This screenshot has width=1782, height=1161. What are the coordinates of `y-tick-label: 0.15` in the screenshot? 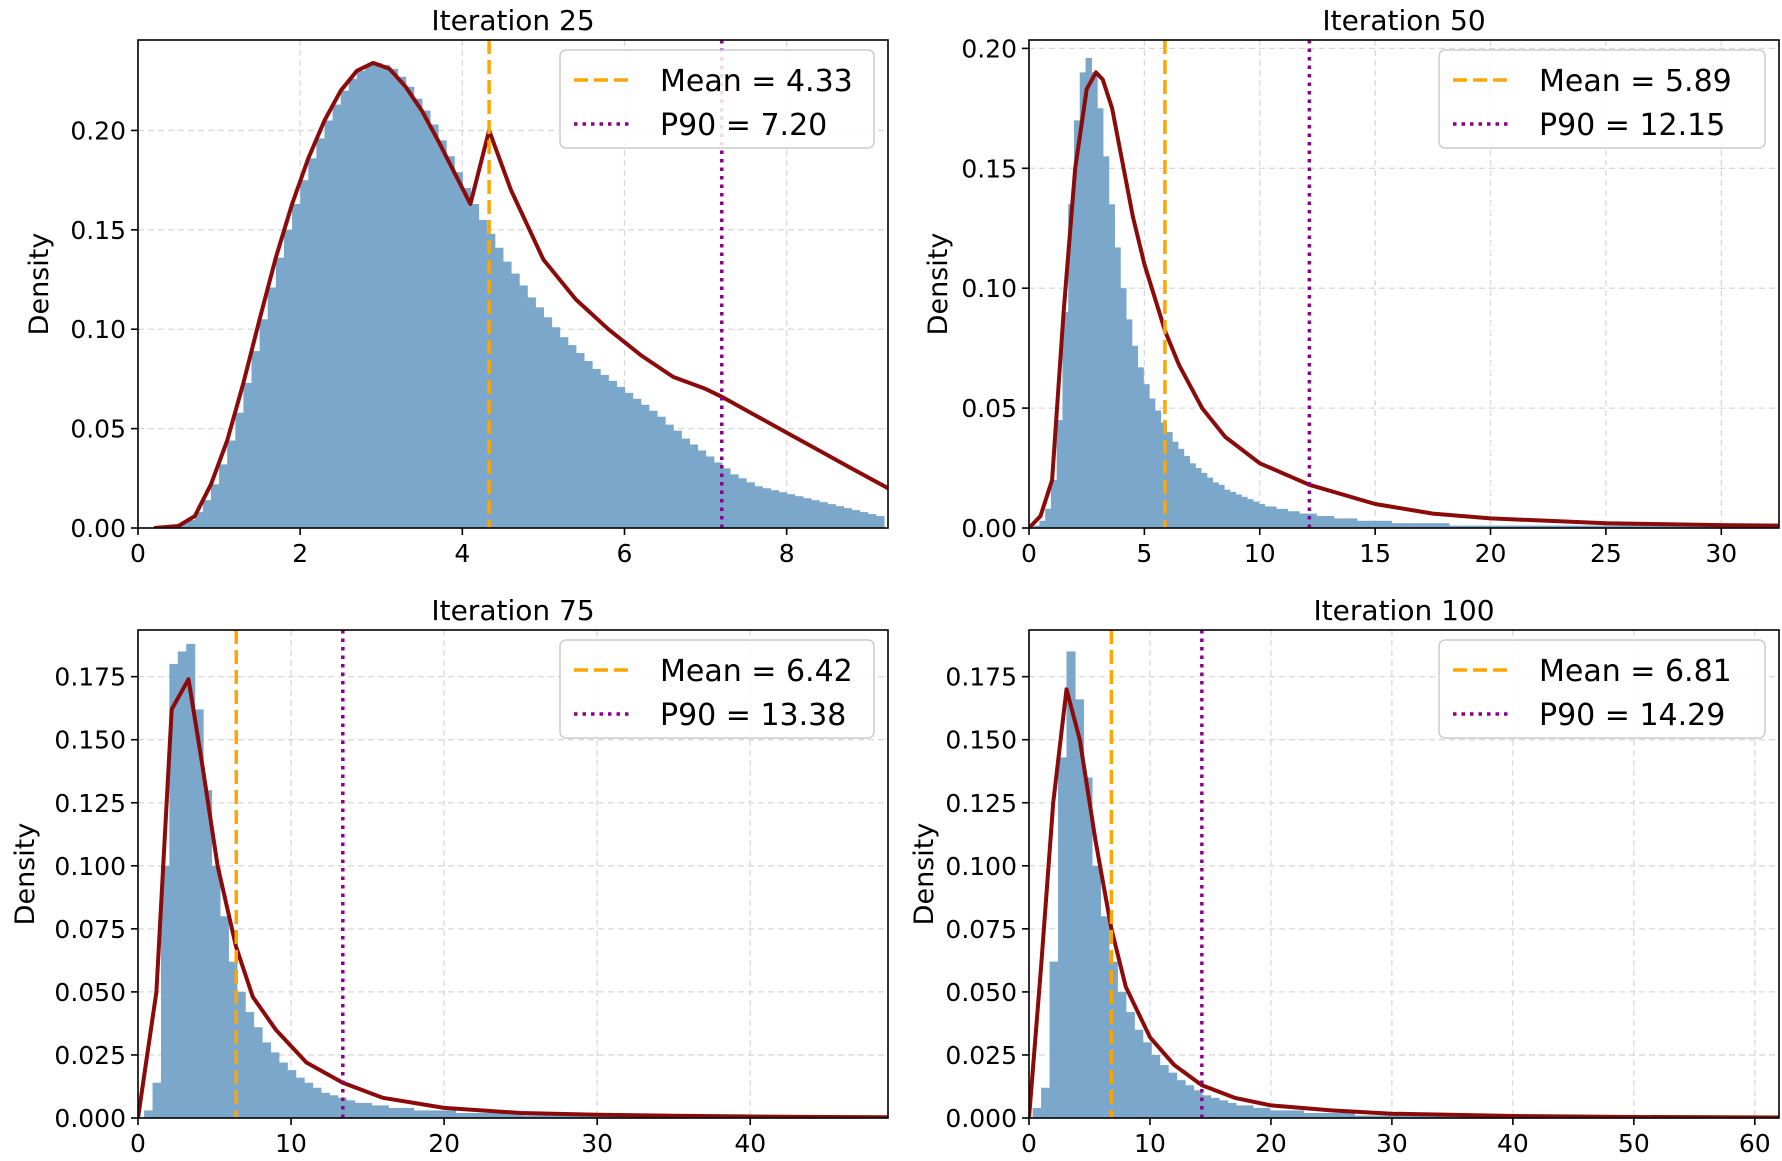 It's located at (98, 230).